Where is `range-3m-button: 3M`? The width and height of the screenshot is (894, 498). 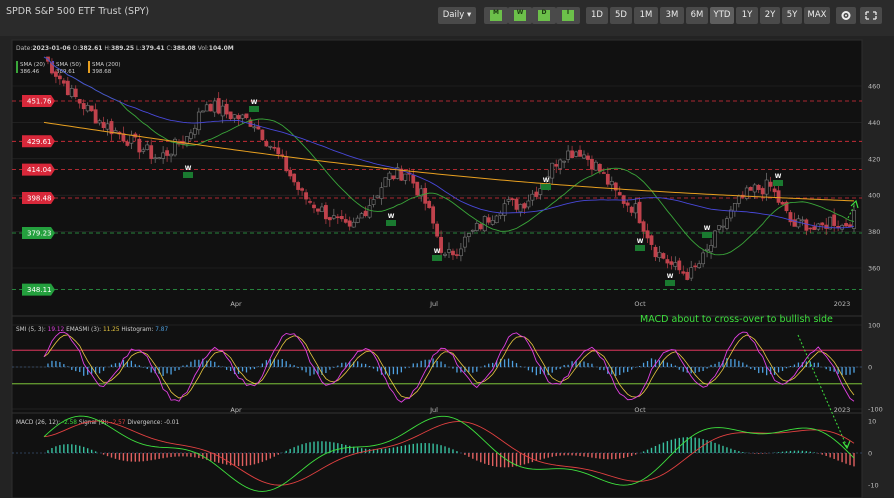 range-3m-button: 3M is located at coordinates (672, 15).